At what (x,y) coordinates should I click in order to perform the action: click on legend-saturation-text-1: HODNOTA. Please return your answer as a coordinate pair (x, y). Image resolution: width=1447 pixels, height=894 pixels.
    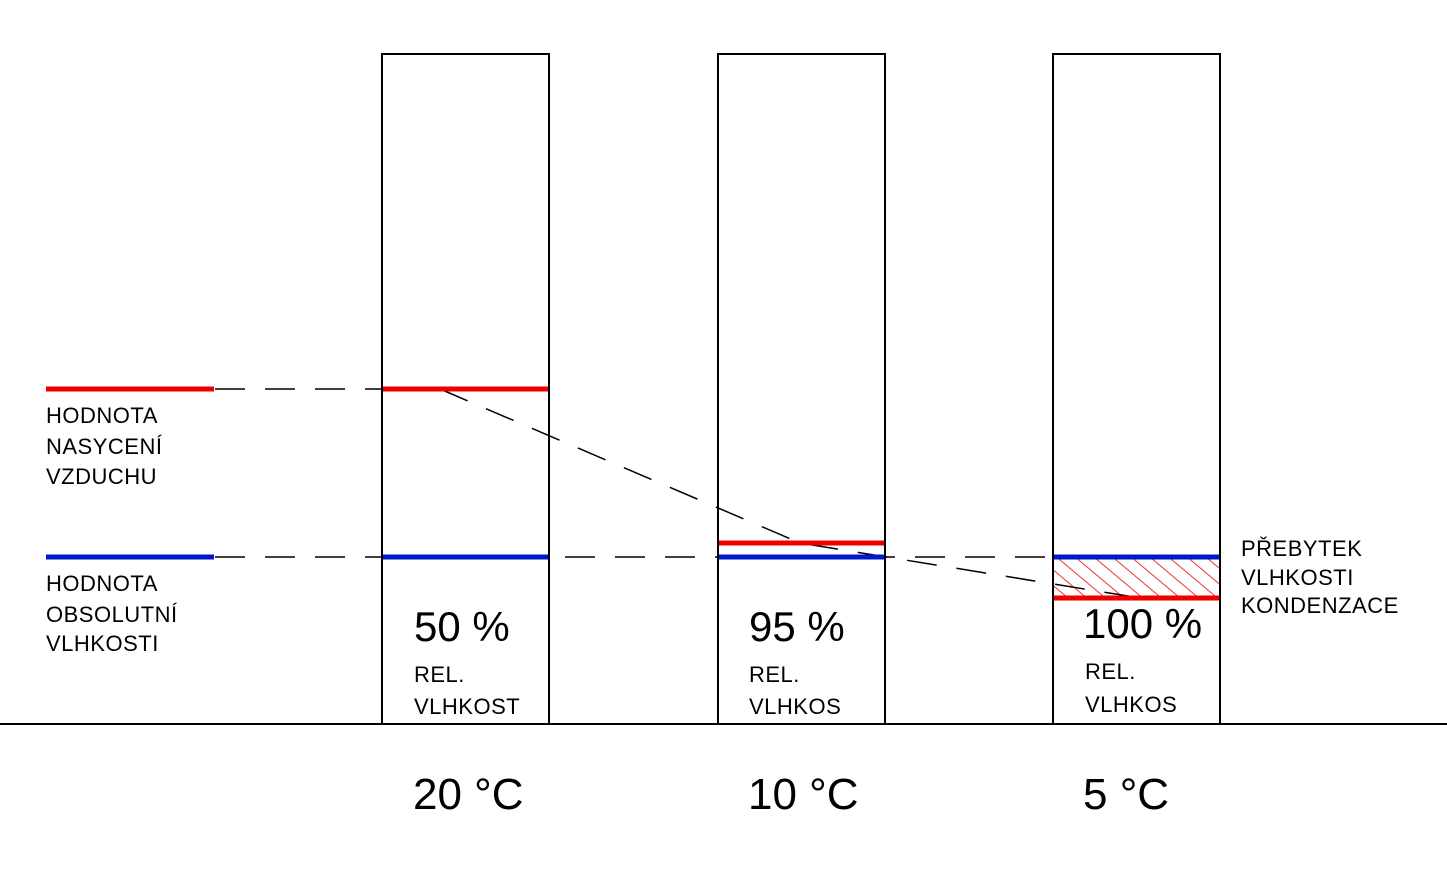
    Looking at the image, I should click on (102, 415).